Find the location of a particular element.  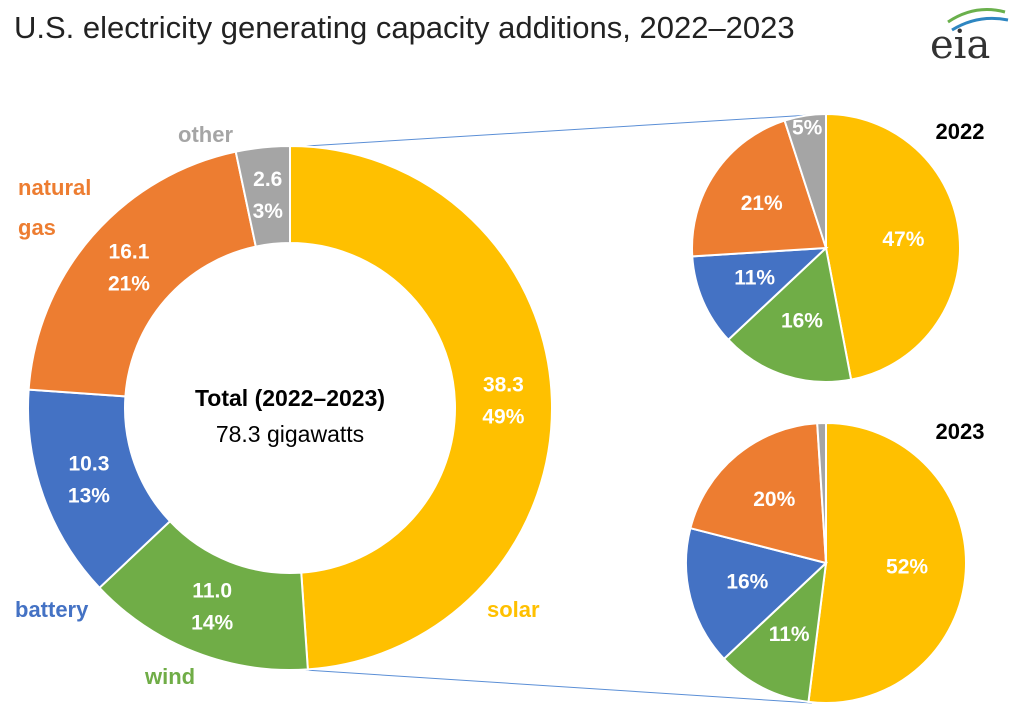

pie-title: 2022 is located at coordinates (960, 131).